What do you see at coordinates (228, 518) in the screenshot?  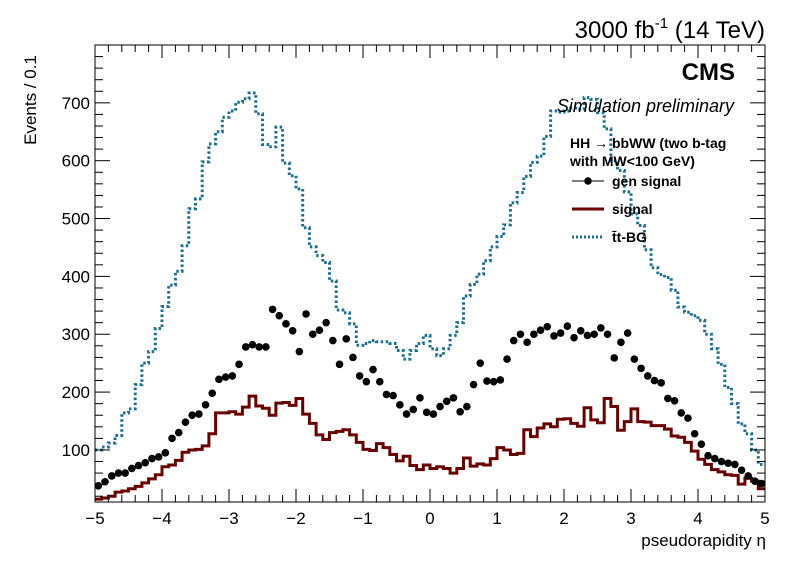 I see `x-tick-label: −3` at bounding box center [228, 518].